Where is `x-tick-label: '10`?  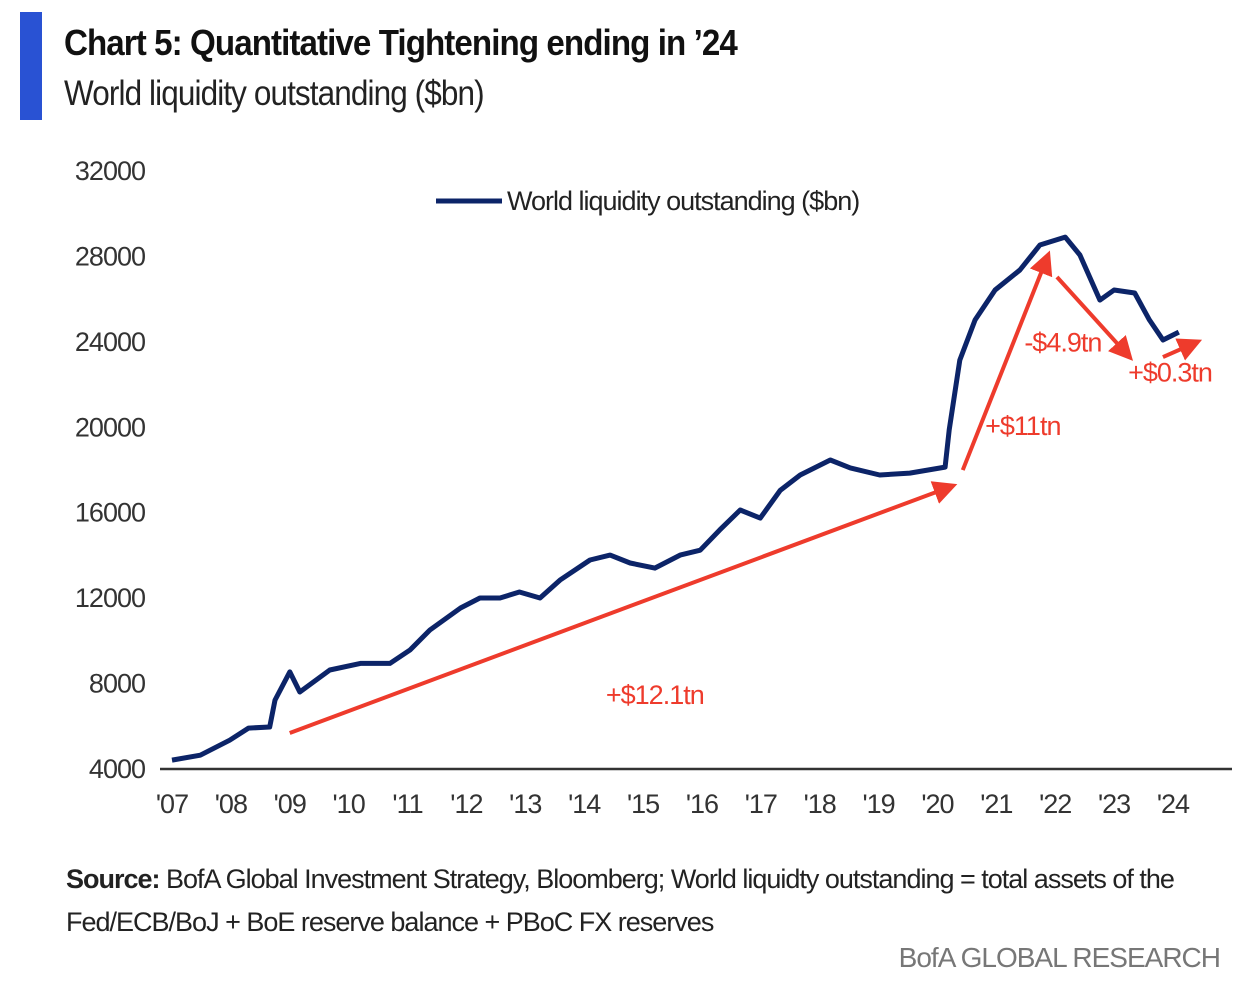 x-tick-label: '10 is located at coordinates (349, 804).